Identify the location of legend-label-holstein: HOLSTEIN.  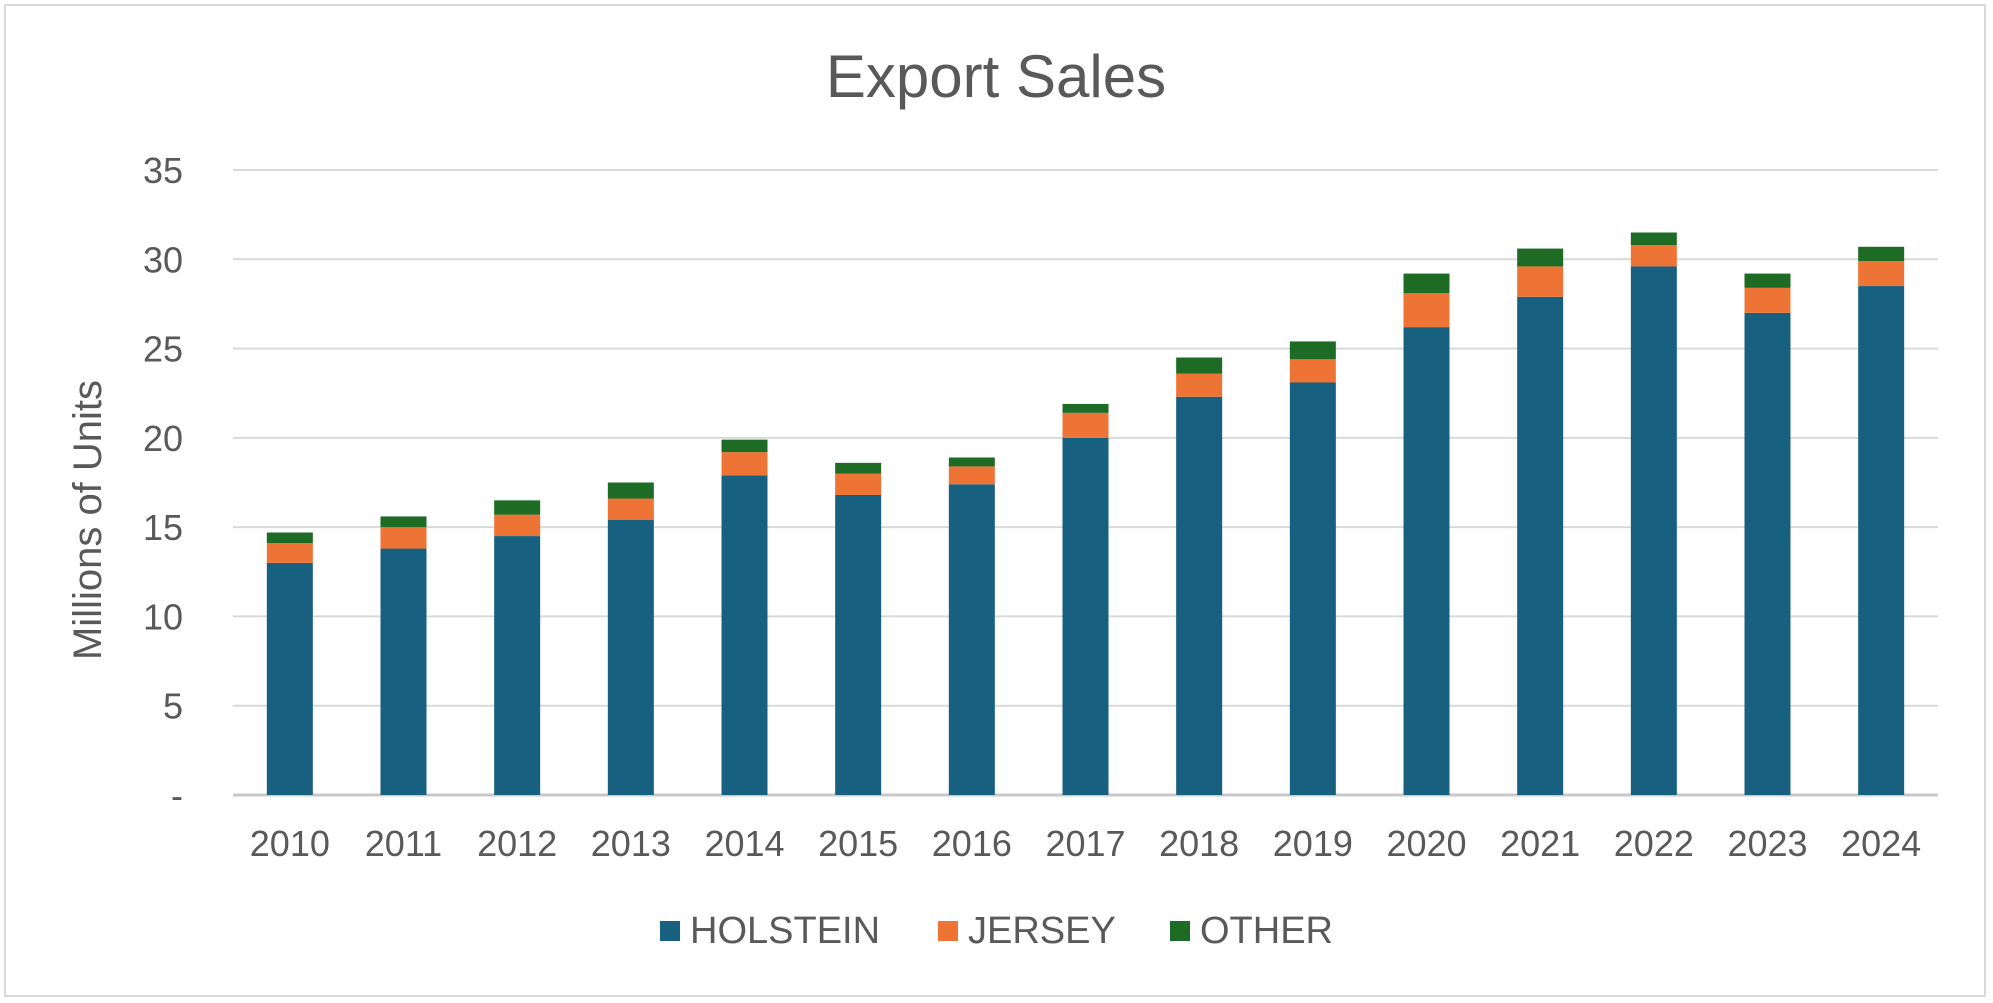
(785, 931).